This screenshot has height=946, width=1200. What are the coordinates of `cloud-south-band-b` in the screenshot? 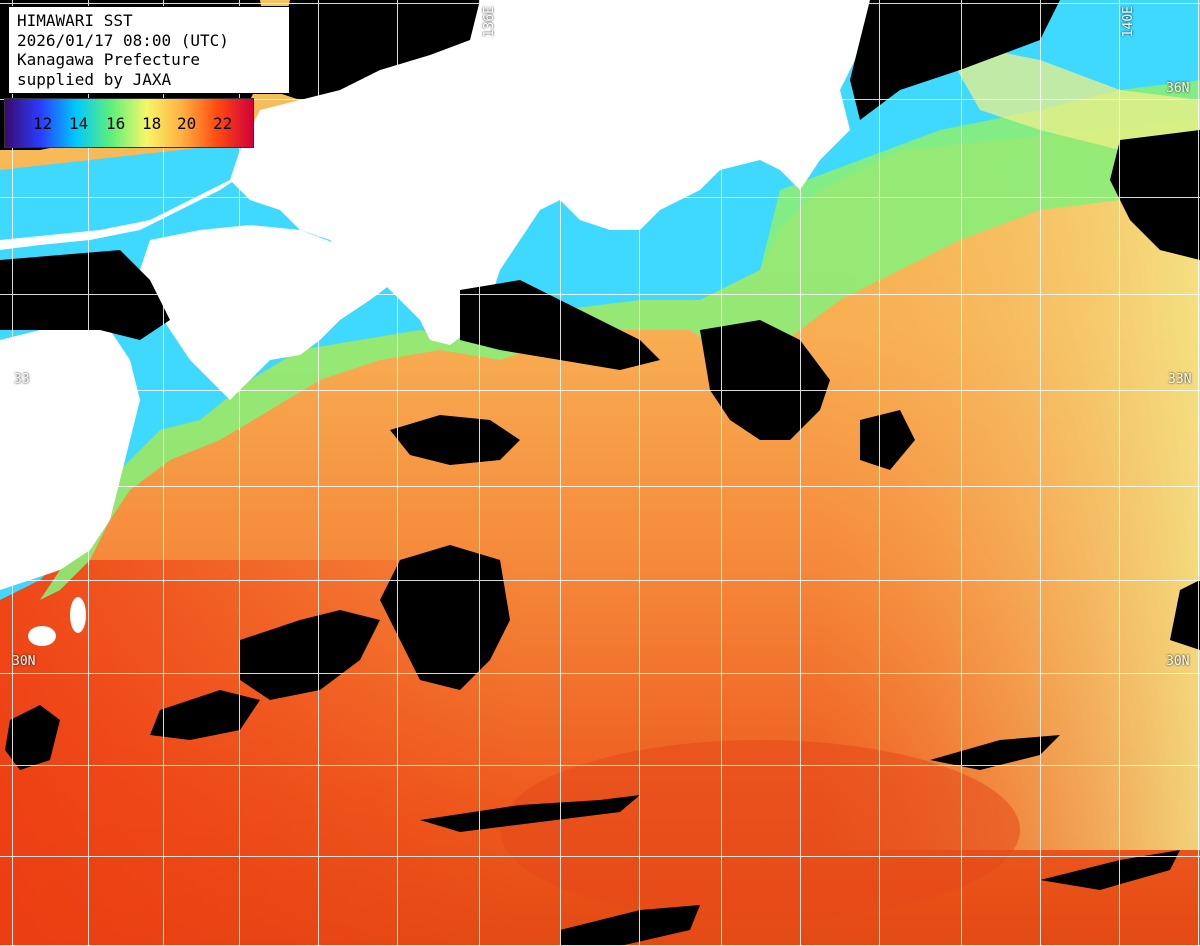 It's located at (310, 655).